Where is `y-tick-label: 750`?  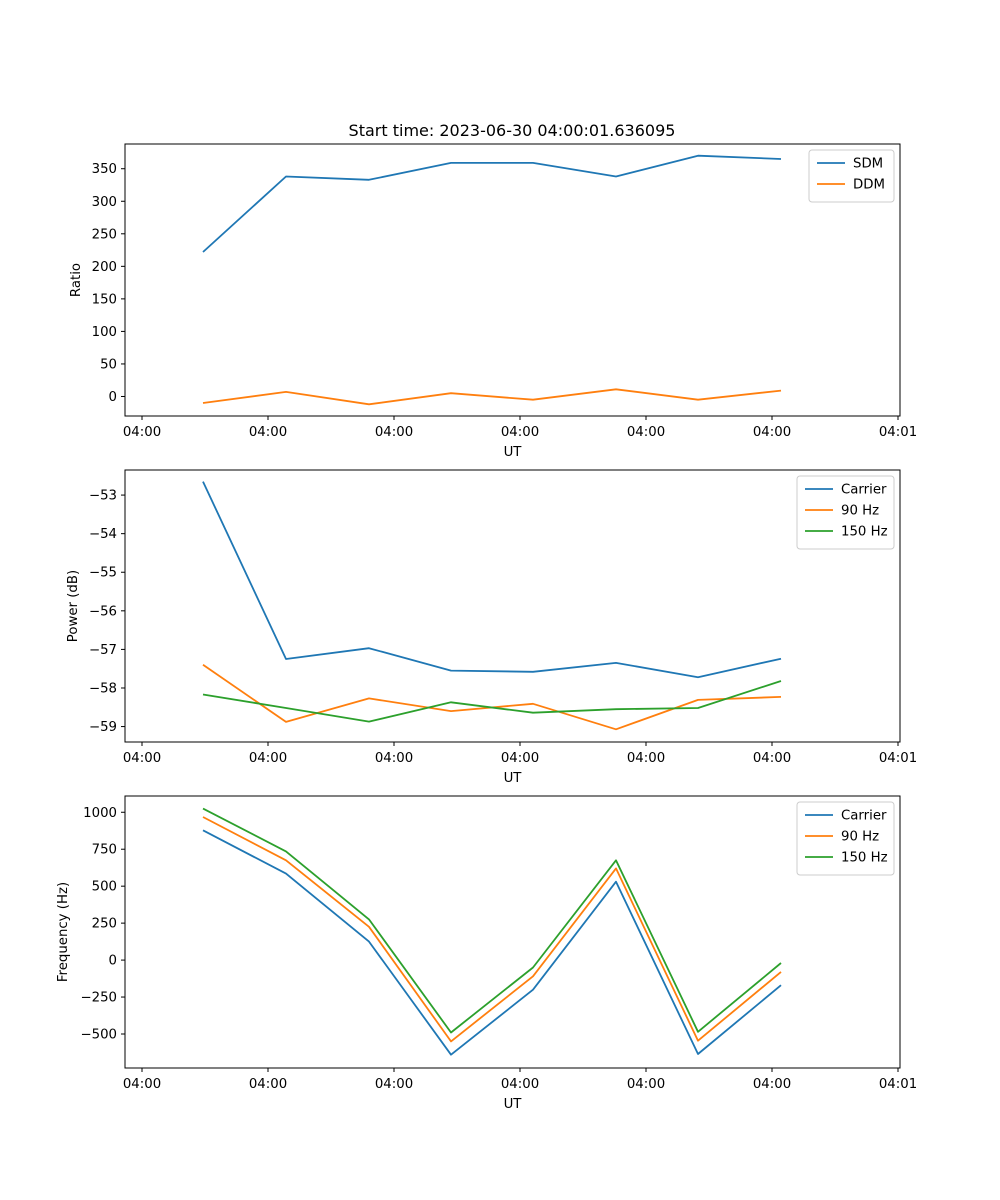 y-tick-label: 750 is located at coordinates (104, 850).